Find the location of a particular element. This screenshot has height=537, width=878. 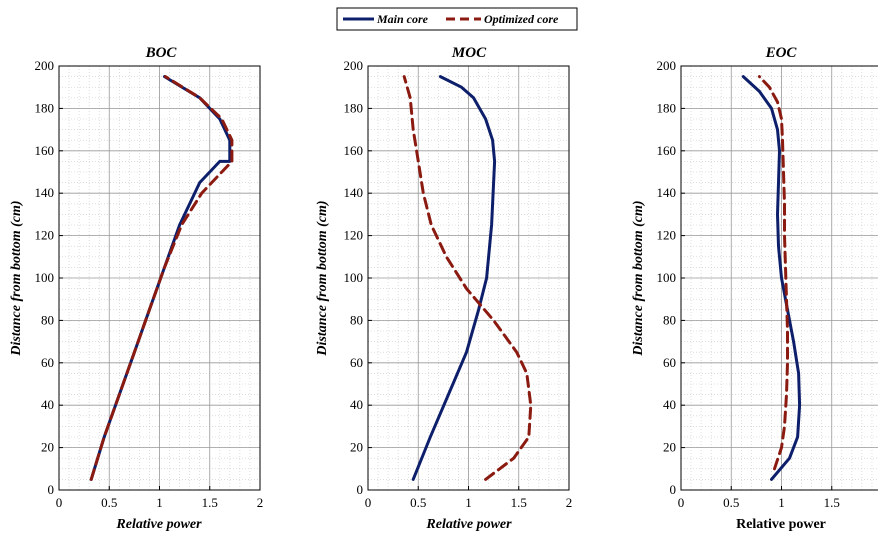

series-line-main-core-eoc is located at coordinates (771, 278).